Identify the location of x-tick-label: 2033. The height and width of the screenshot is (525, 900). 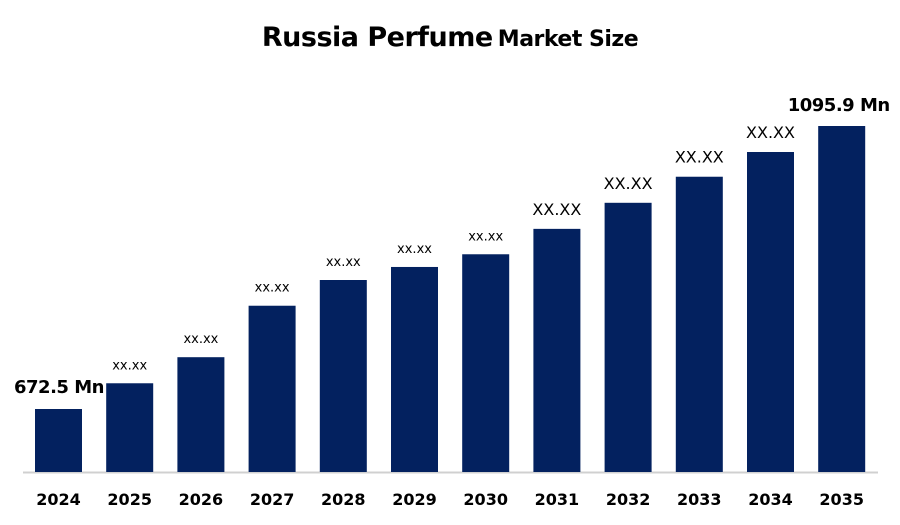
(699, 499).